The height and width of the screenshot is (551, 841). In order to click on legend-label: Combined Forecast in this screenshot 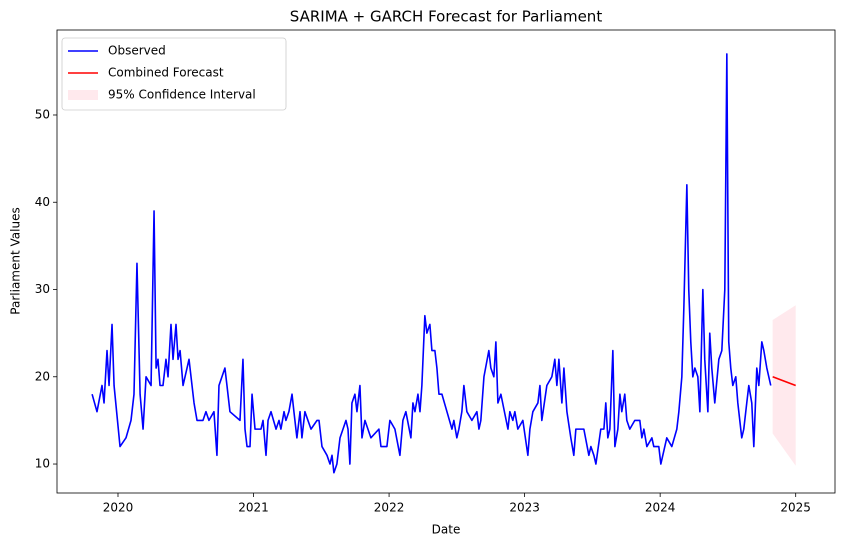, I will do `click(166, 73)`.